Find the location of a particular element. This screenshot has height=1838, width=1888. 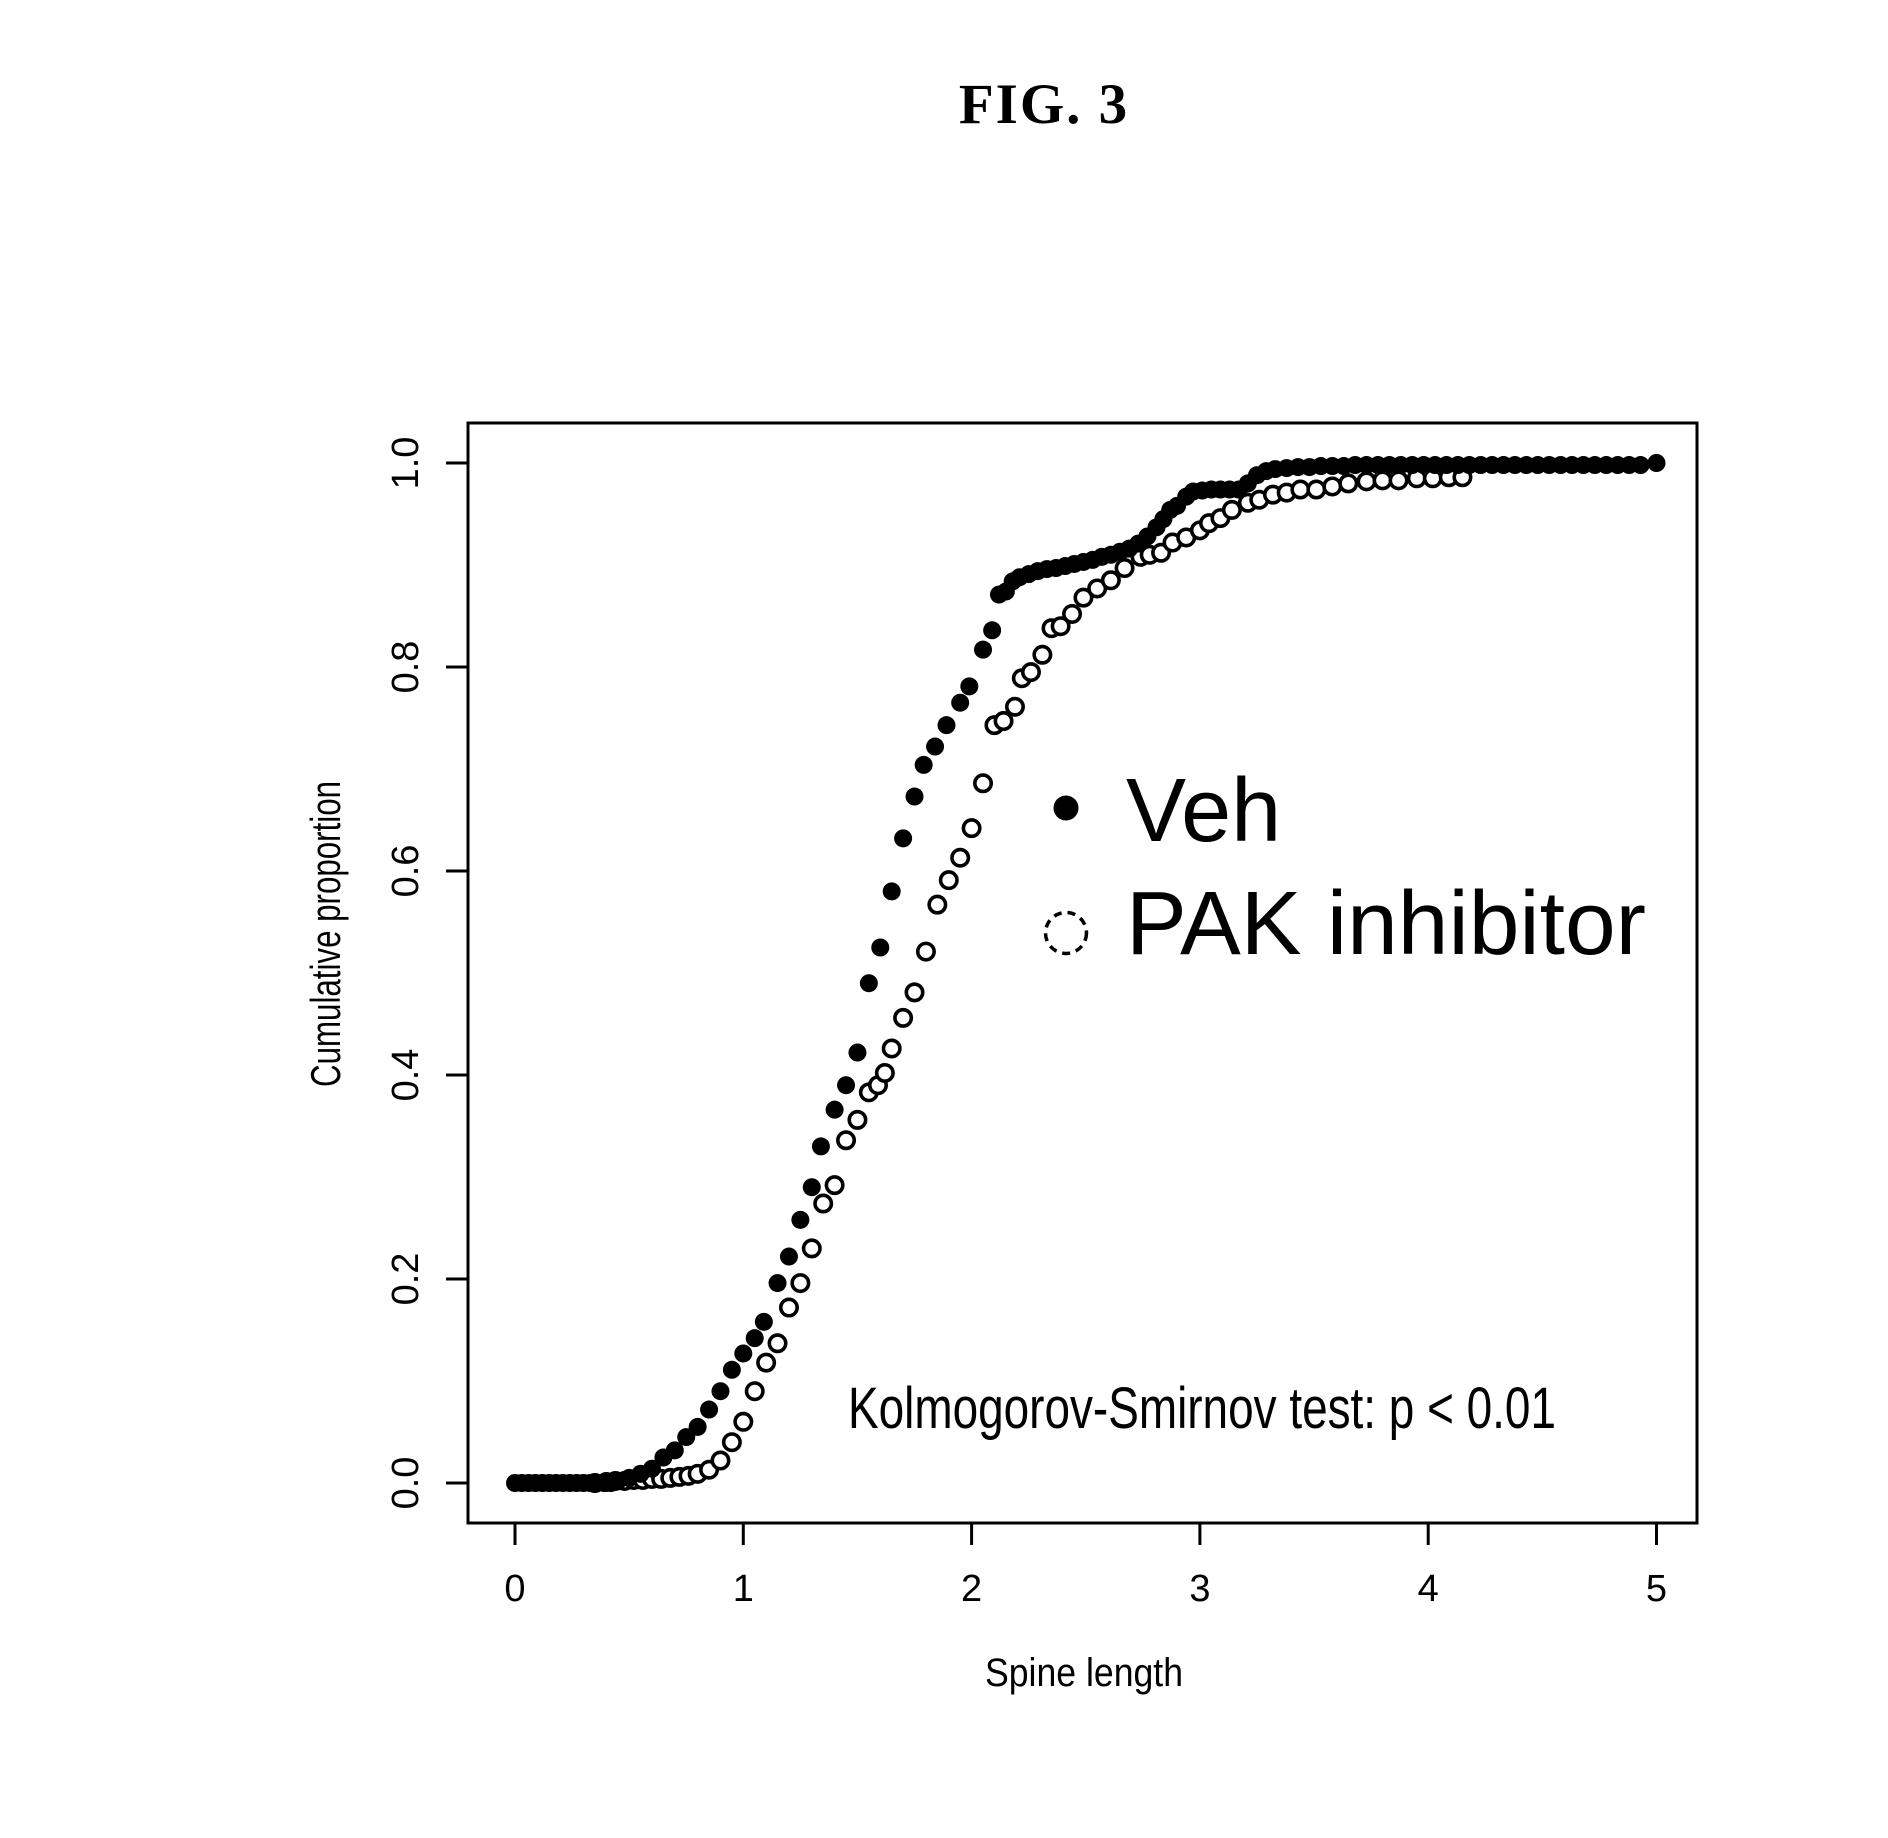

x-axis-tick-label: 2 is located at coordinates (971, 1589).